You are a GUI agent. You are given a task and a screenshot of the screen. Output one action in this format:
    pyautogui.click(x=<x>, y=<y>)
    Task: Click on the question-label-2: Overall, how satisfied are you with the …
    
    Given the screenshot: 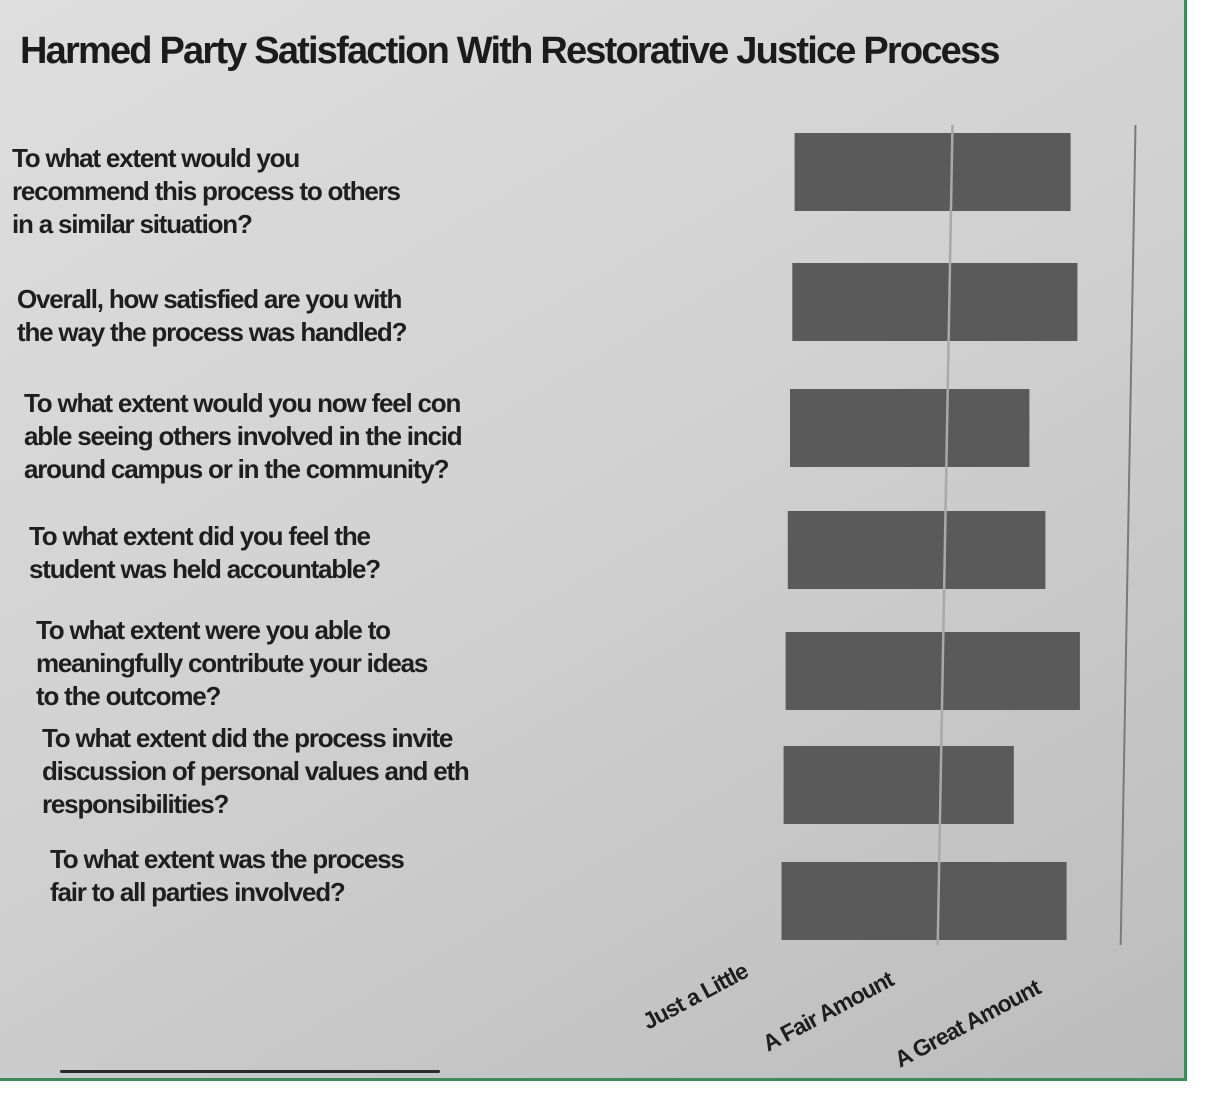 What is the action you would take?
    pyautogui.click(x=212, y=315)
    